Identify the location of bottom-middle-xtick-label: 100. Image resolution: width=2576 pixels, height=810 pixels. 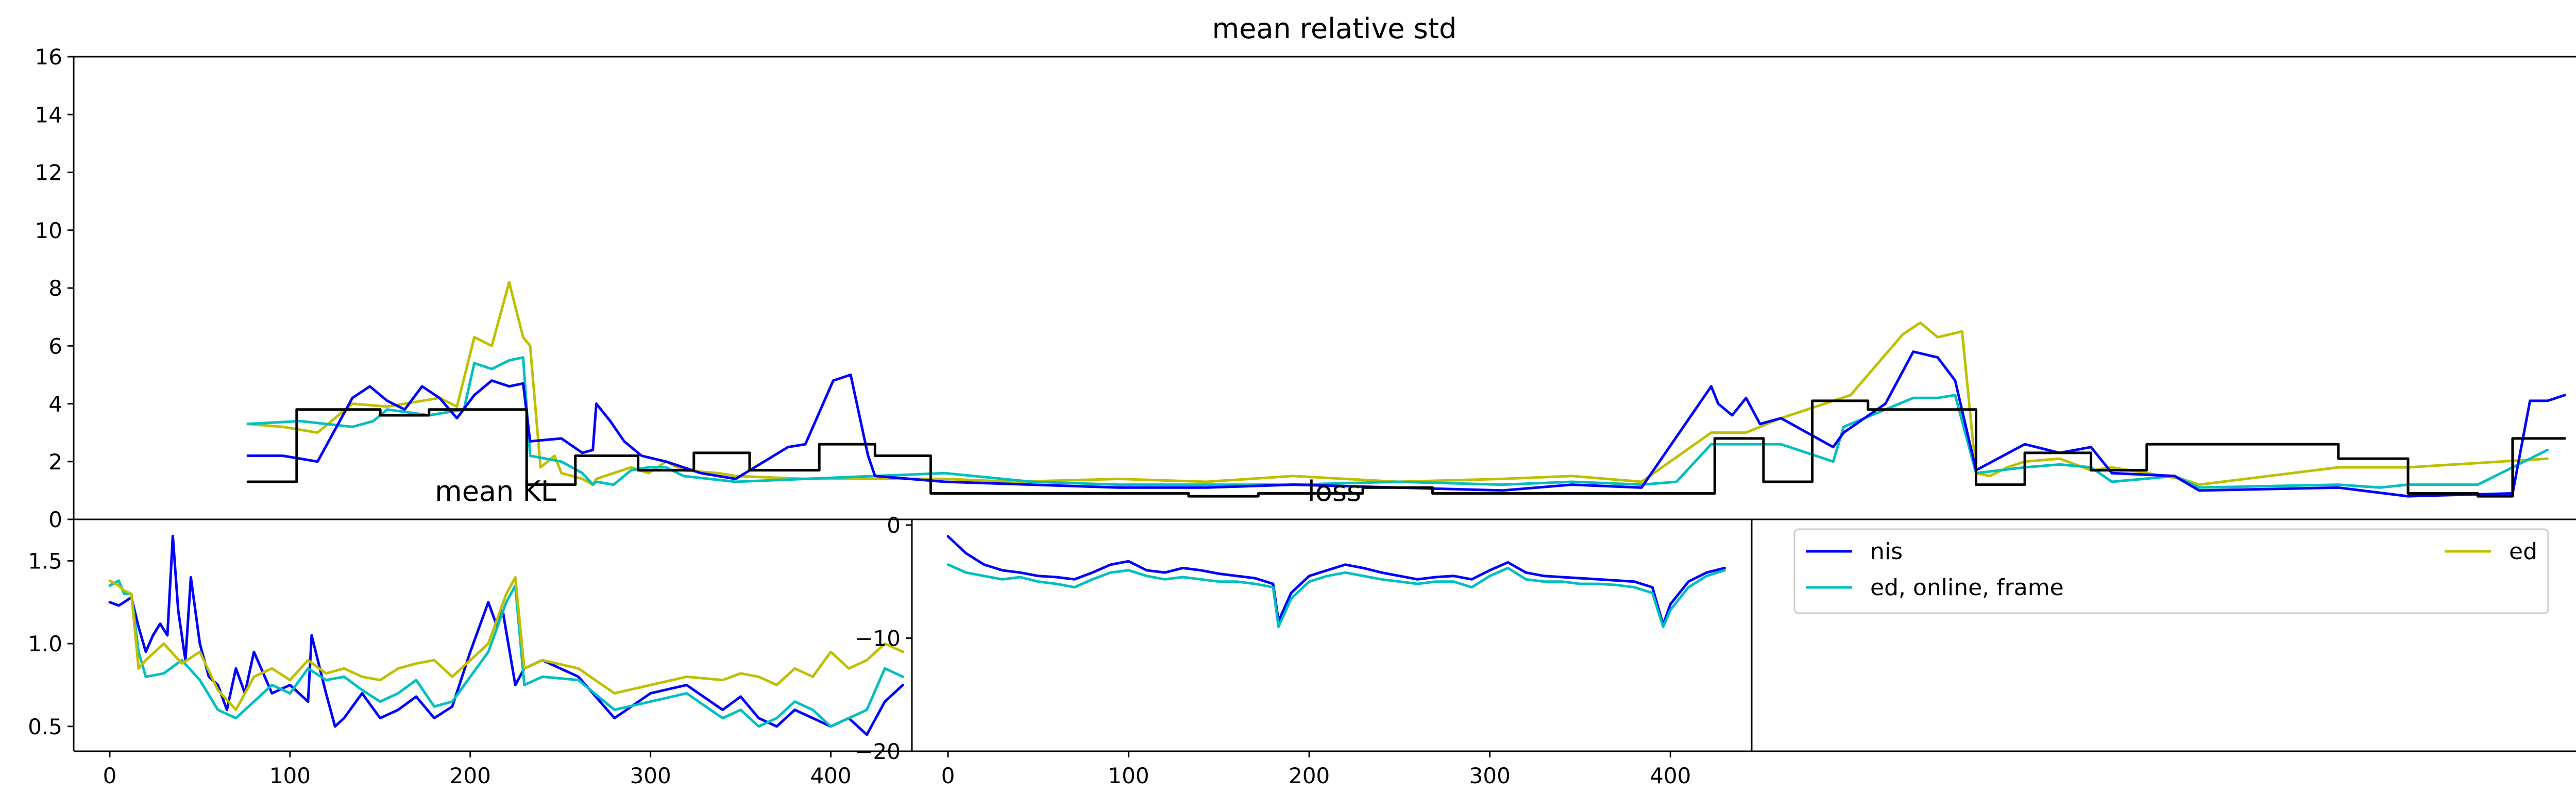
(1128, 775).